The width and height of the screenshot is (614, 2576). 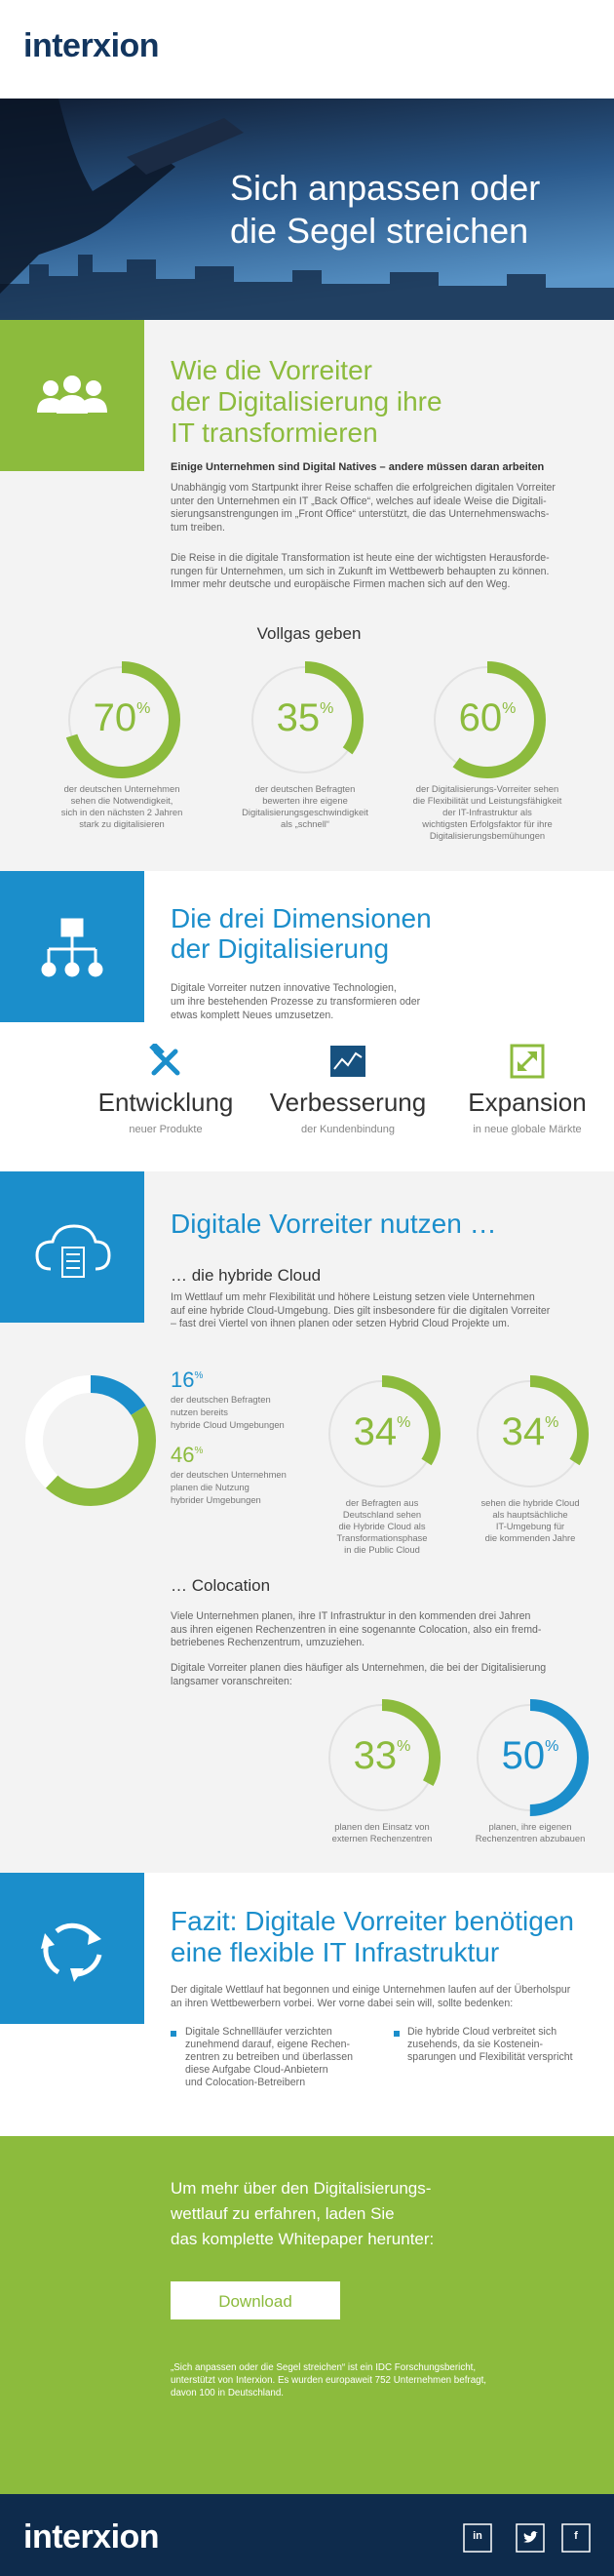 I want to click on donut-caption: der deutschen Unternehmen, so click(x=229, y=1474).